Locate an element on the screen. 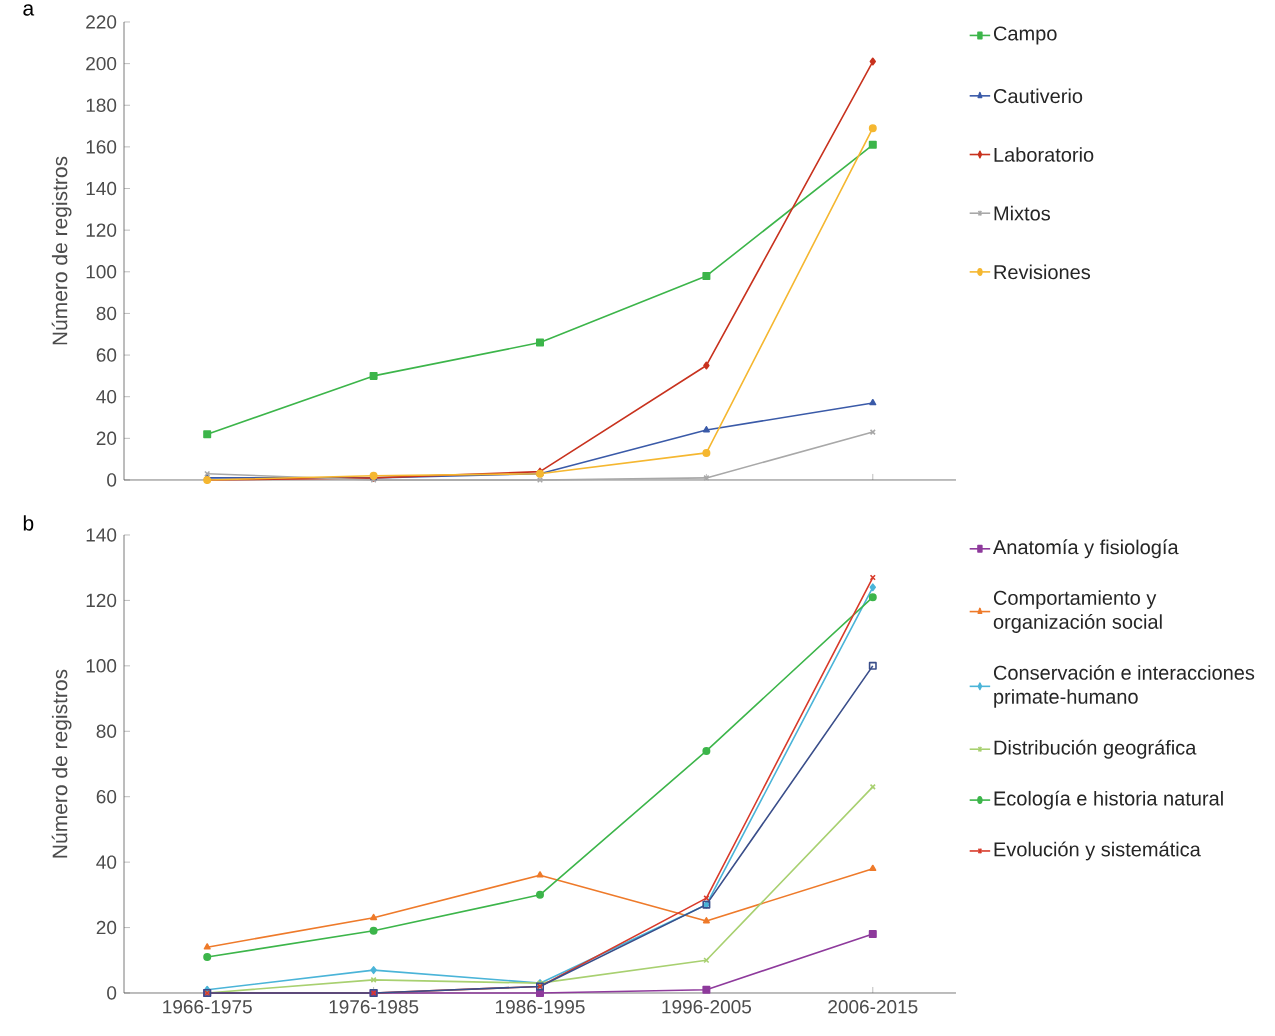  x-tick-label: 2006-2015 is located at coordinates (873, 1007).